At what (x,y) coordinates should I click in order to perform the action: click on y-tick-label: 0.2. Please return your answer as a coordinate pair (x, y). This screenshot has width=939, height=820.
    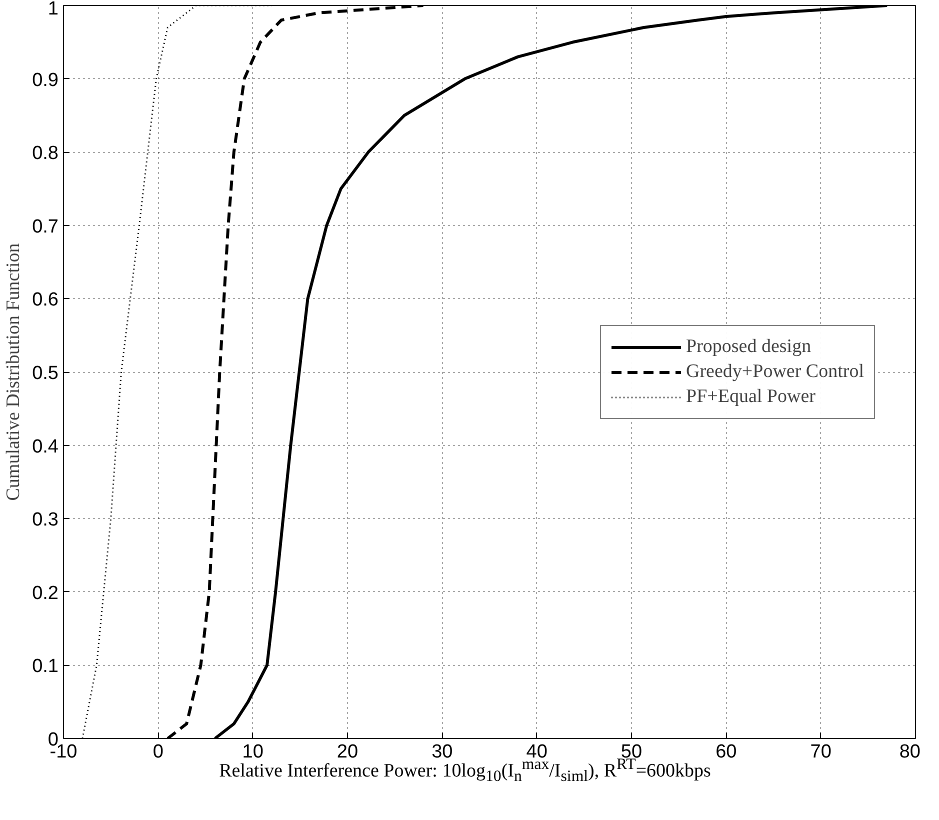
    Looking at the image, I should click on (45, 593).